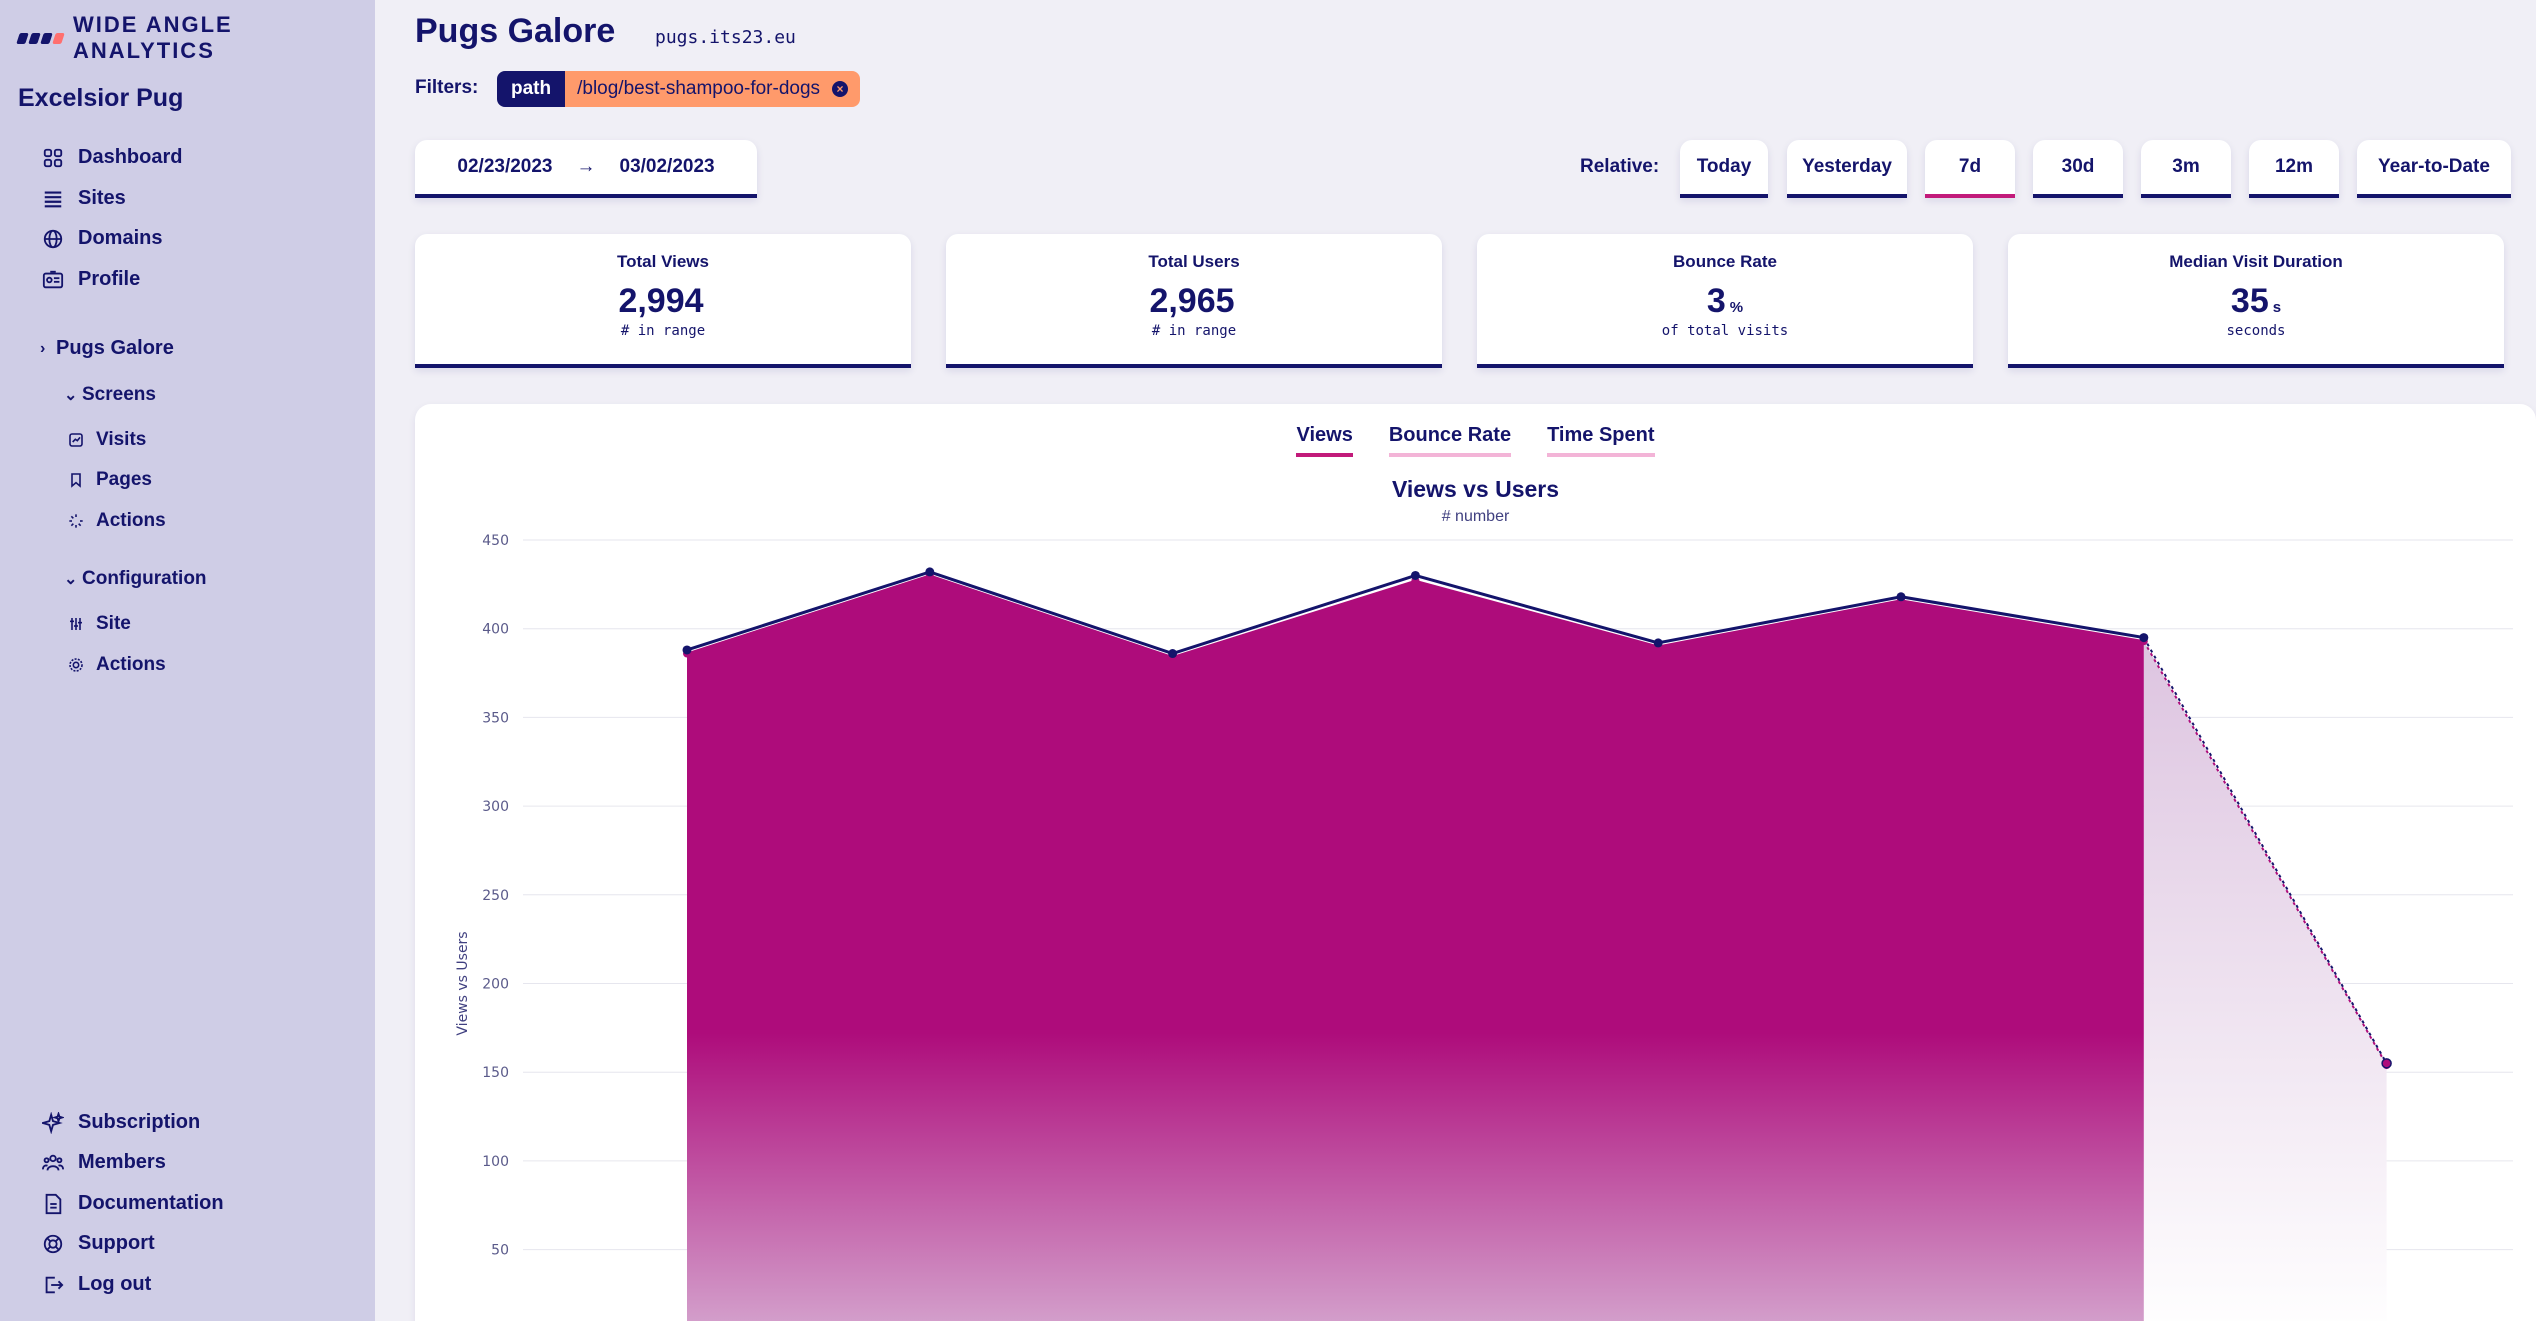  What do you see at coordinates (495, 541) in the screenshot?
I see `y-tick-label: 450` at bounding box center [495, 541].